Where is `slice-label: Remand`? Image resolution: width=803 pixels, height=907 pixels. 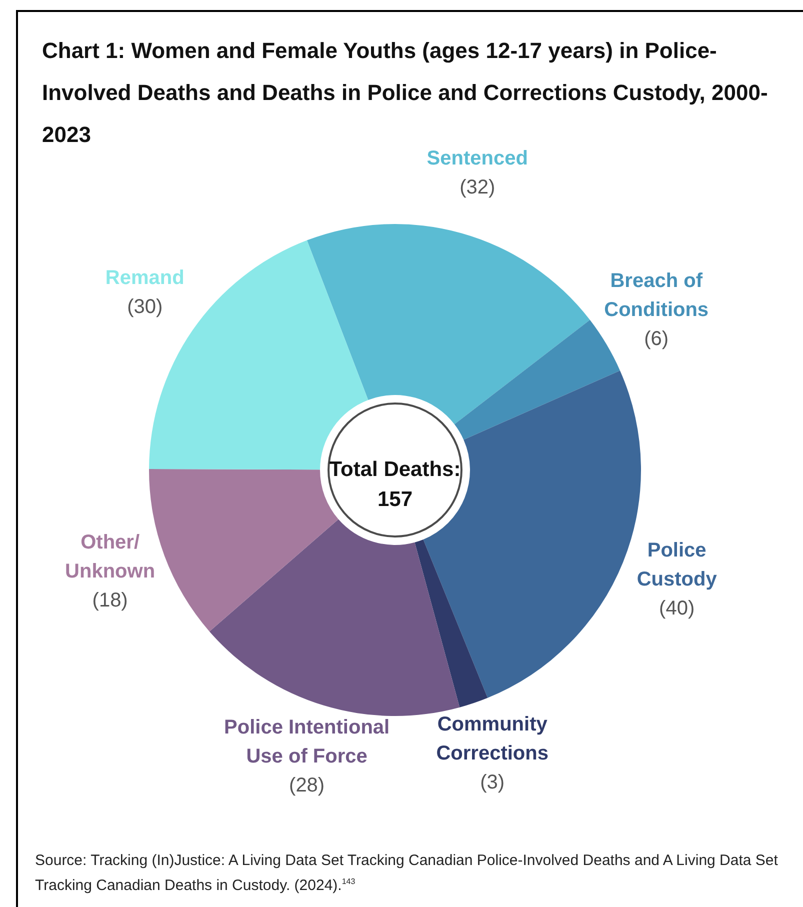 slice-label: Remand is located at coordinates (144, 278).